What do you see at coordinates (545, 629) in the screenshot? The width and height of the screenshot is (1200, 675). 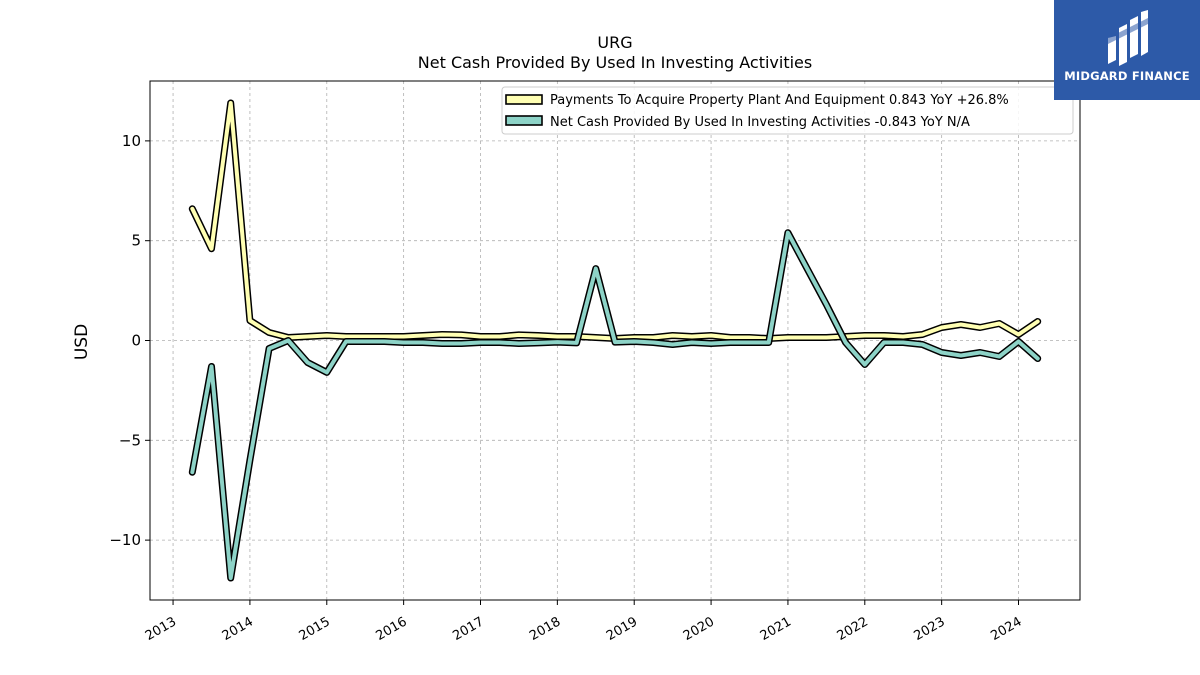 I see `x-tick-label: 2018` at bounding box center [545, 629].